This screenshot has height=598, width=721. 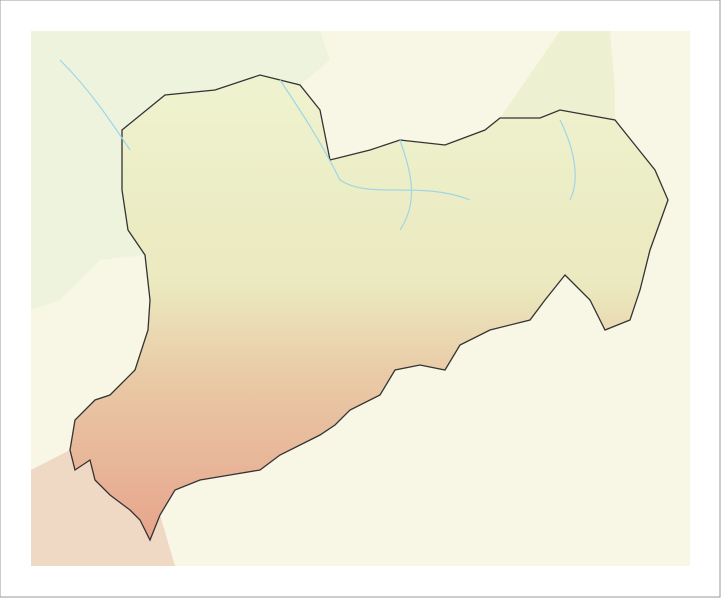 I want to click on neighbor-region, so click(x=557, y=75).